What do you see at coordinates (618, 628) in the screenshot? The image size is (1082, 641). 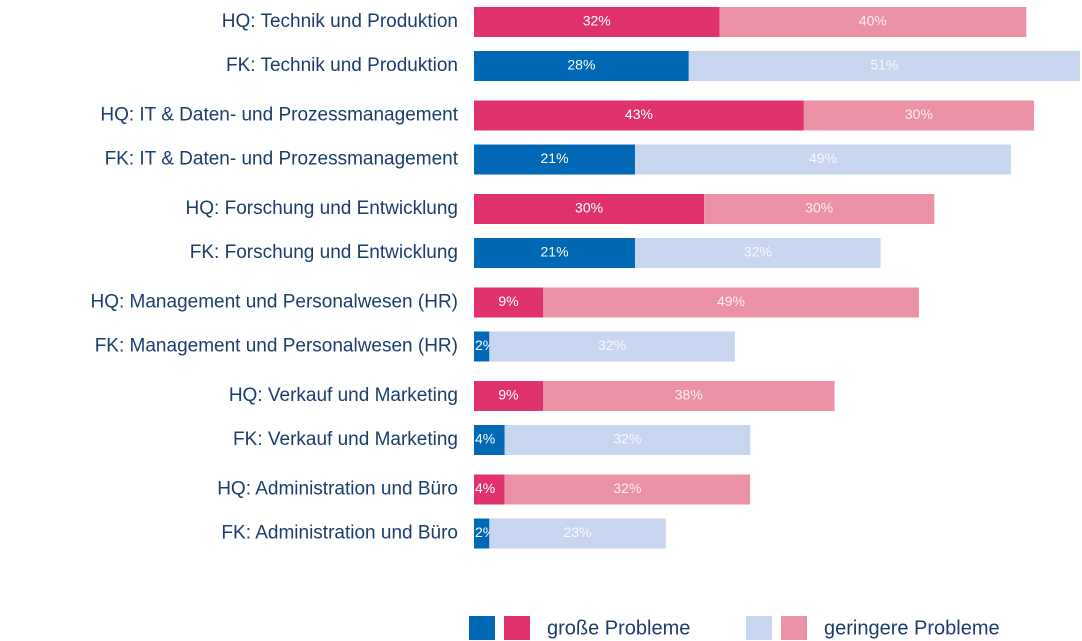 I see `legend-label: große Probleme` at bounding box center [618, 628].